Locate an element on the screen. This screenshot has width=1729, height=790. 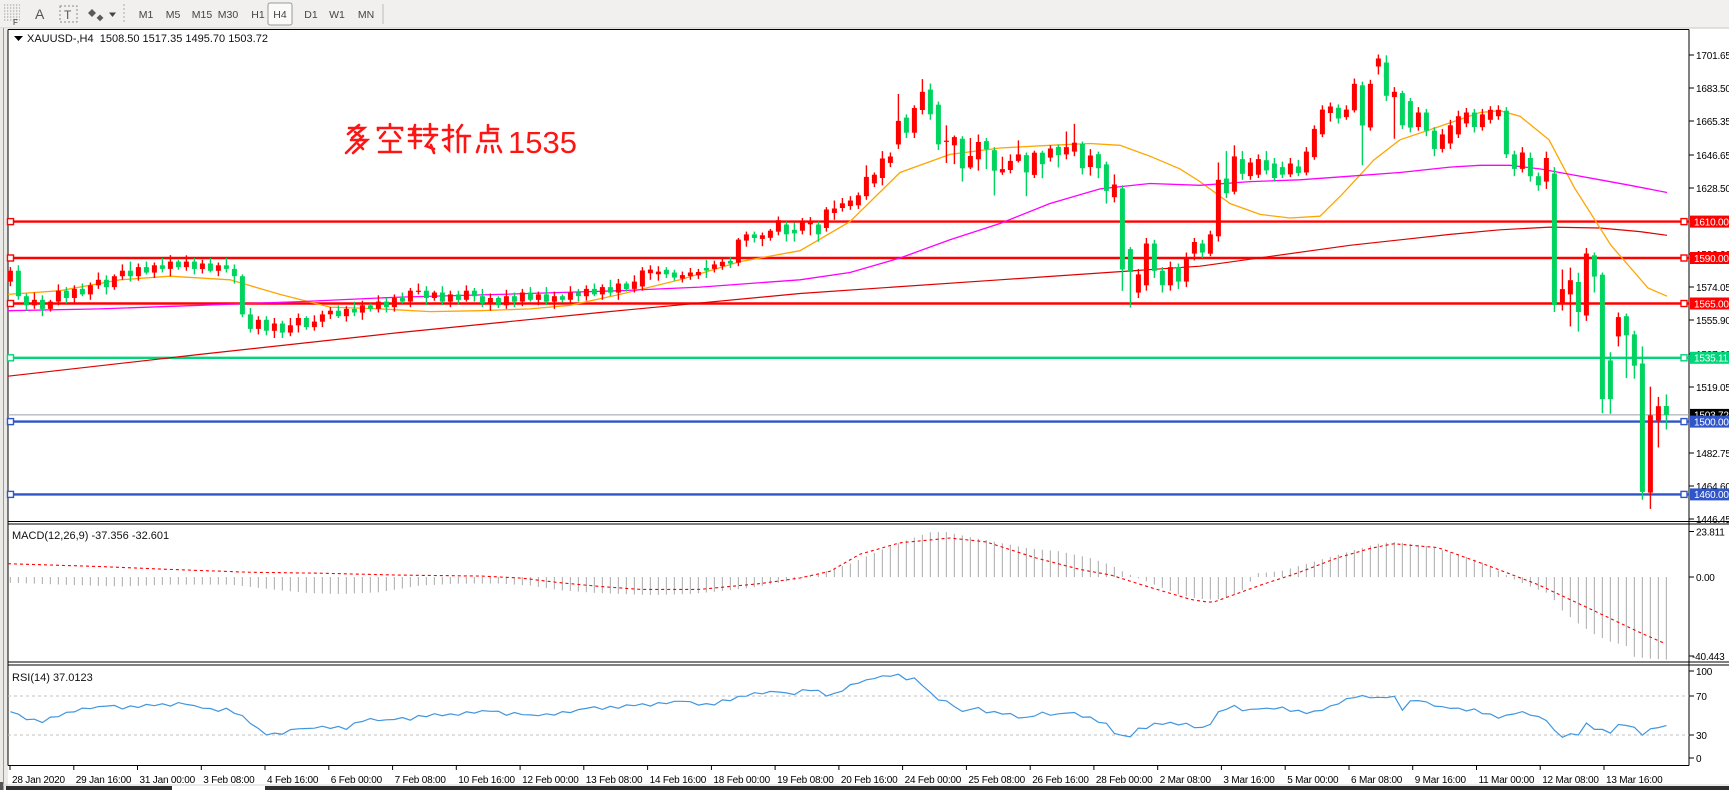
svg-text: 1701.65 is located at coordinates (1712, 56).